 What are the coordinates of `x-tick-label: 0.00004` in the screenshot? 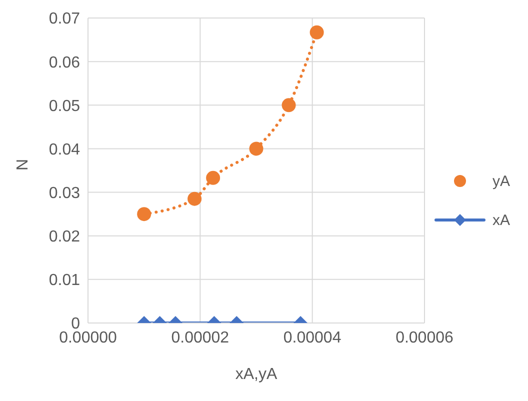 It's located at (312, 337).